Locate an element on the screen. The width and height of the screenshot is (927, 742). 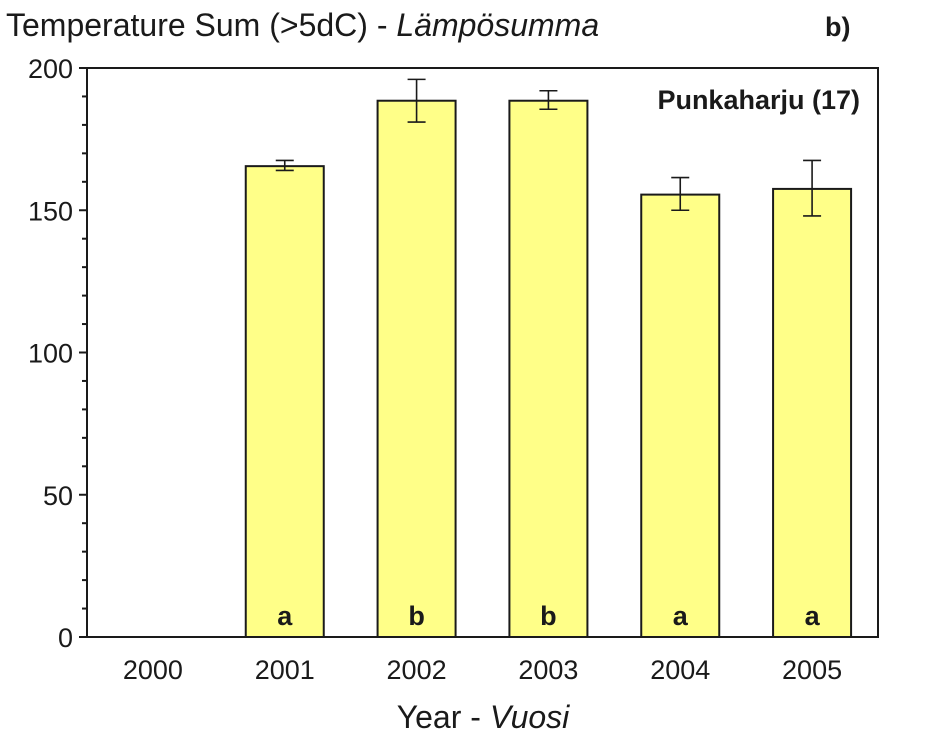
chart-title: Temperature Sum (>5dC) - Lämpösumma is located at coordinates (302, 25).